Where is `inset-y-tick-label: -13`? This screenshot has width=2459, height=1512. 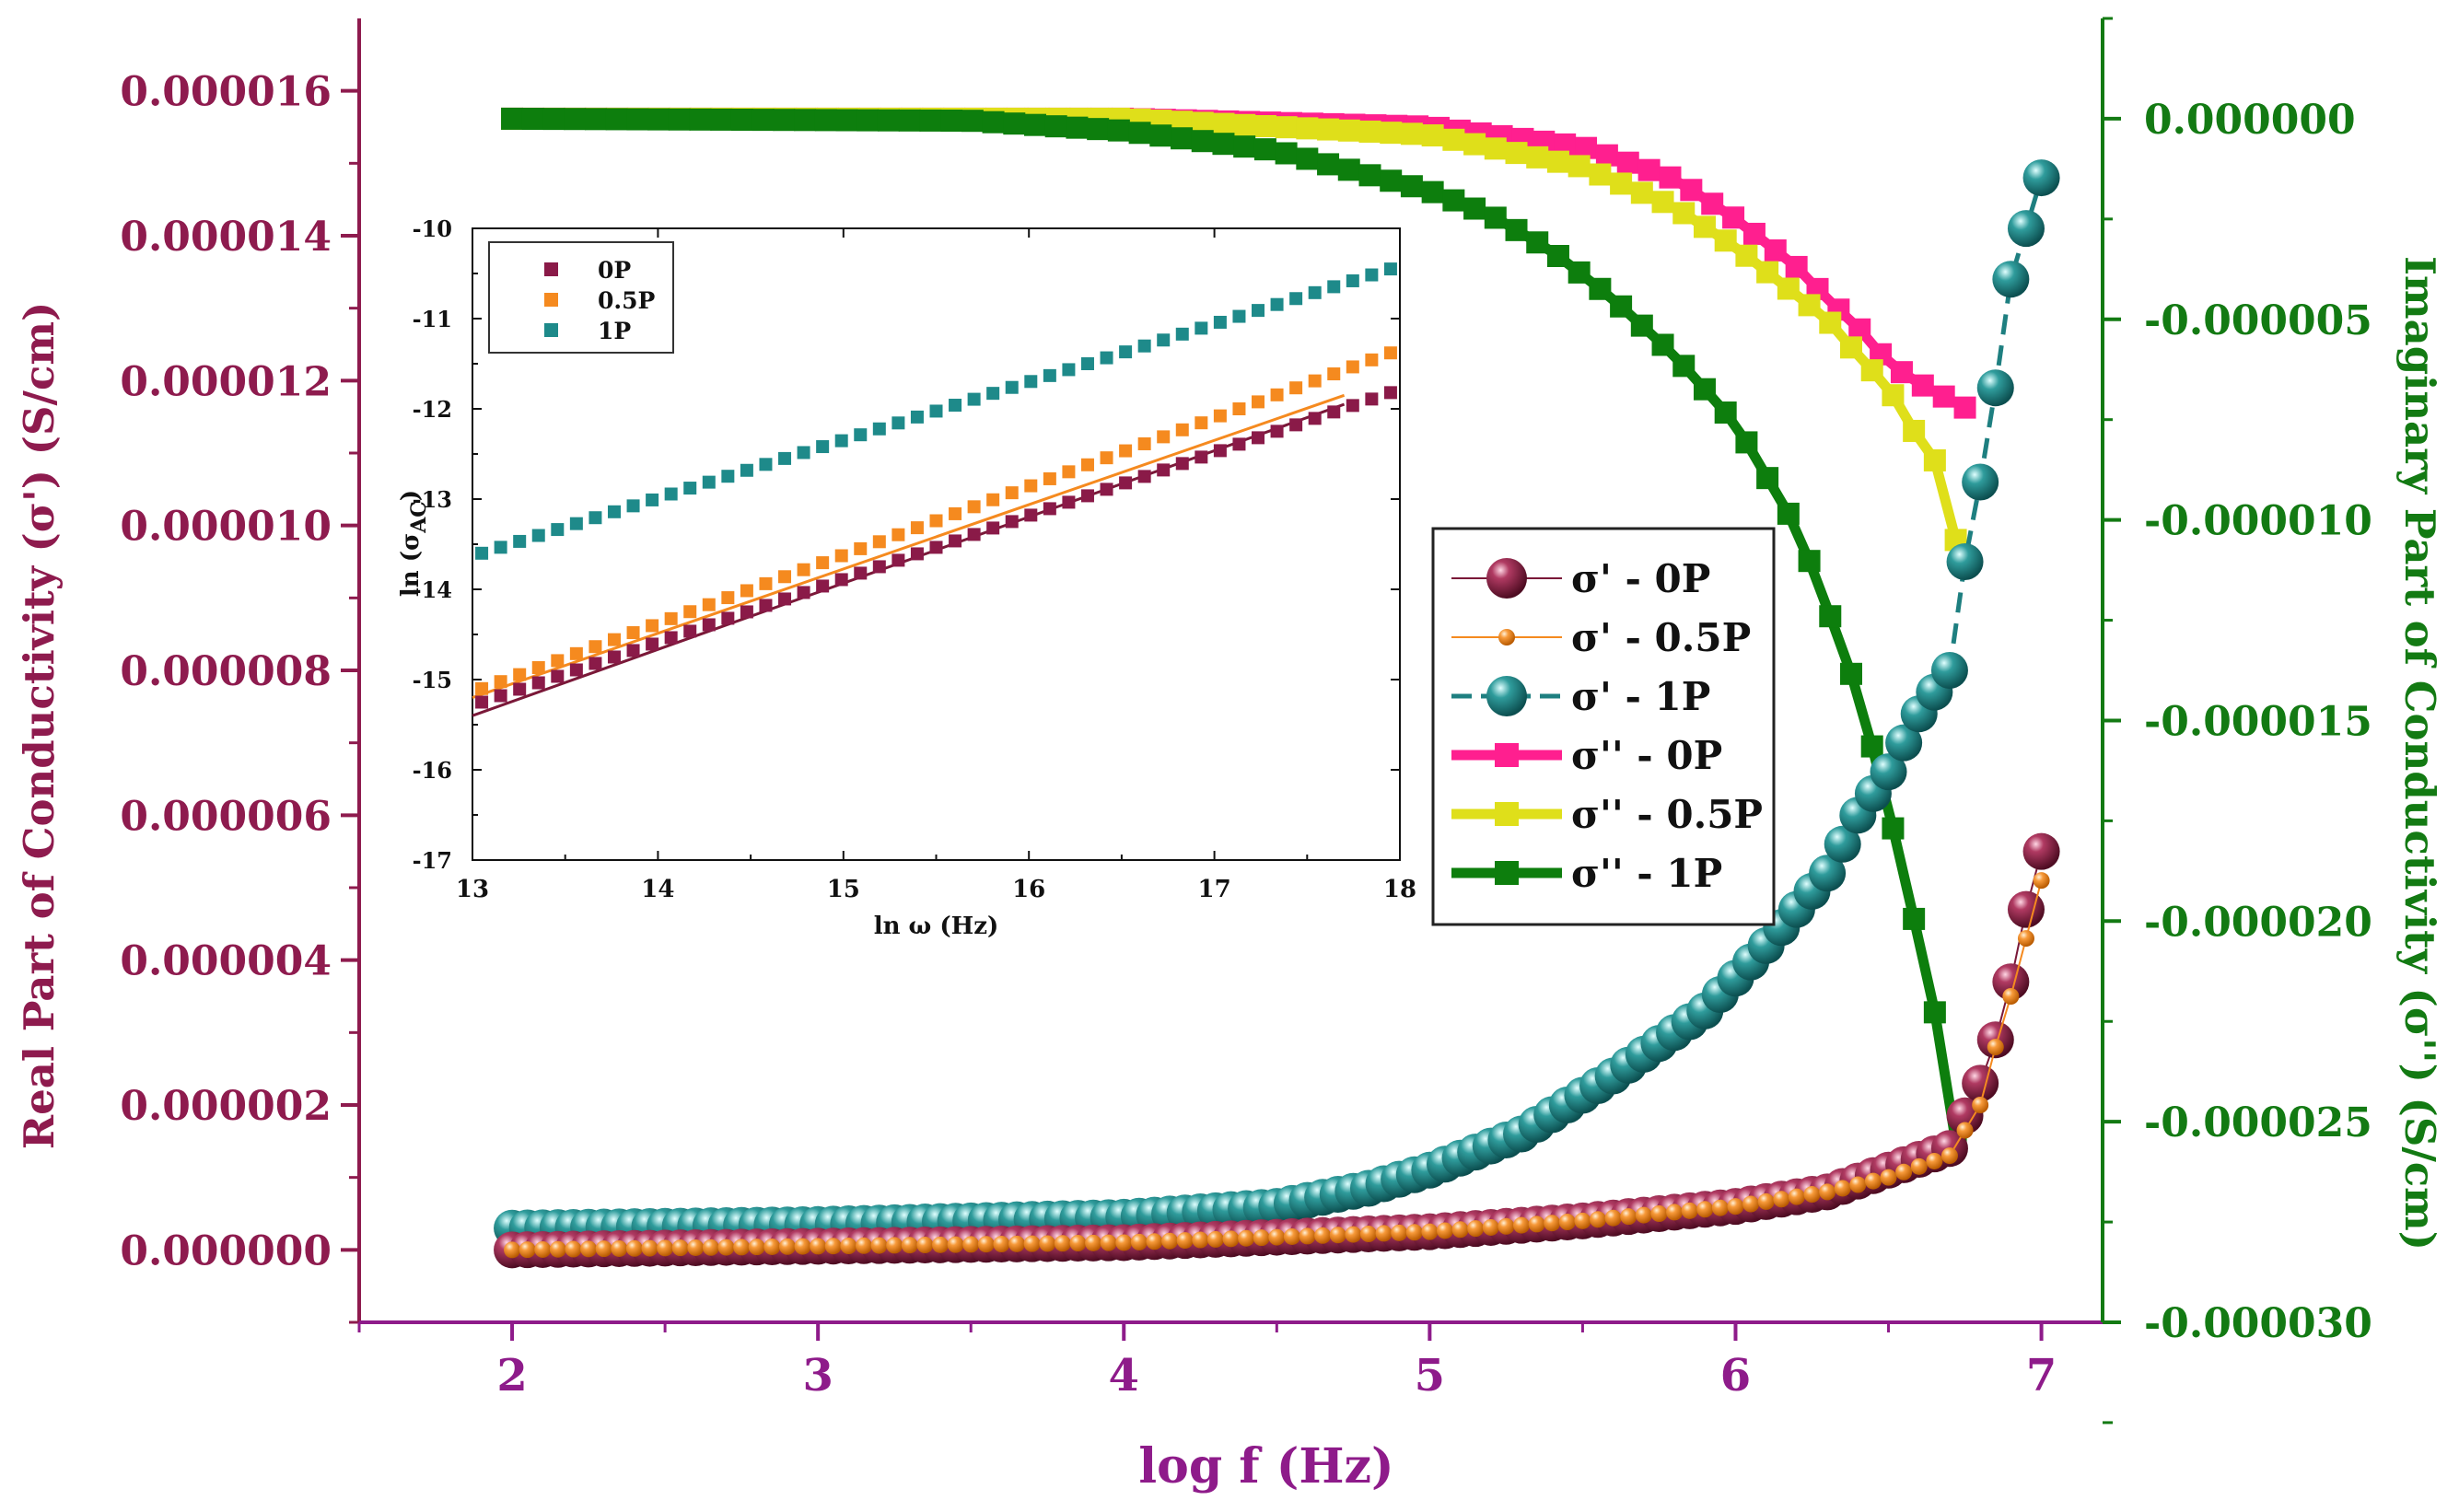 inset-y-tick-label: -13 is located at coordinates (432, 499).